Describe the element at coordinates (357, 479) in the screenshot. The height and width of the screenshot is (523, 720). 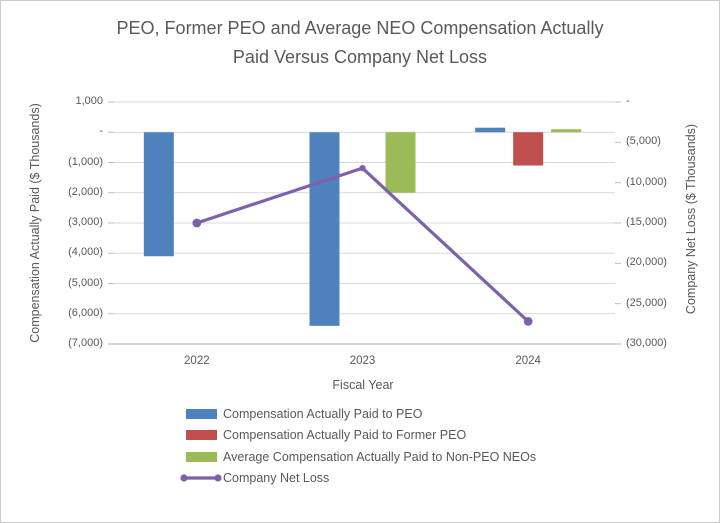
I see `legend-item: Company Net Loss` at that location.